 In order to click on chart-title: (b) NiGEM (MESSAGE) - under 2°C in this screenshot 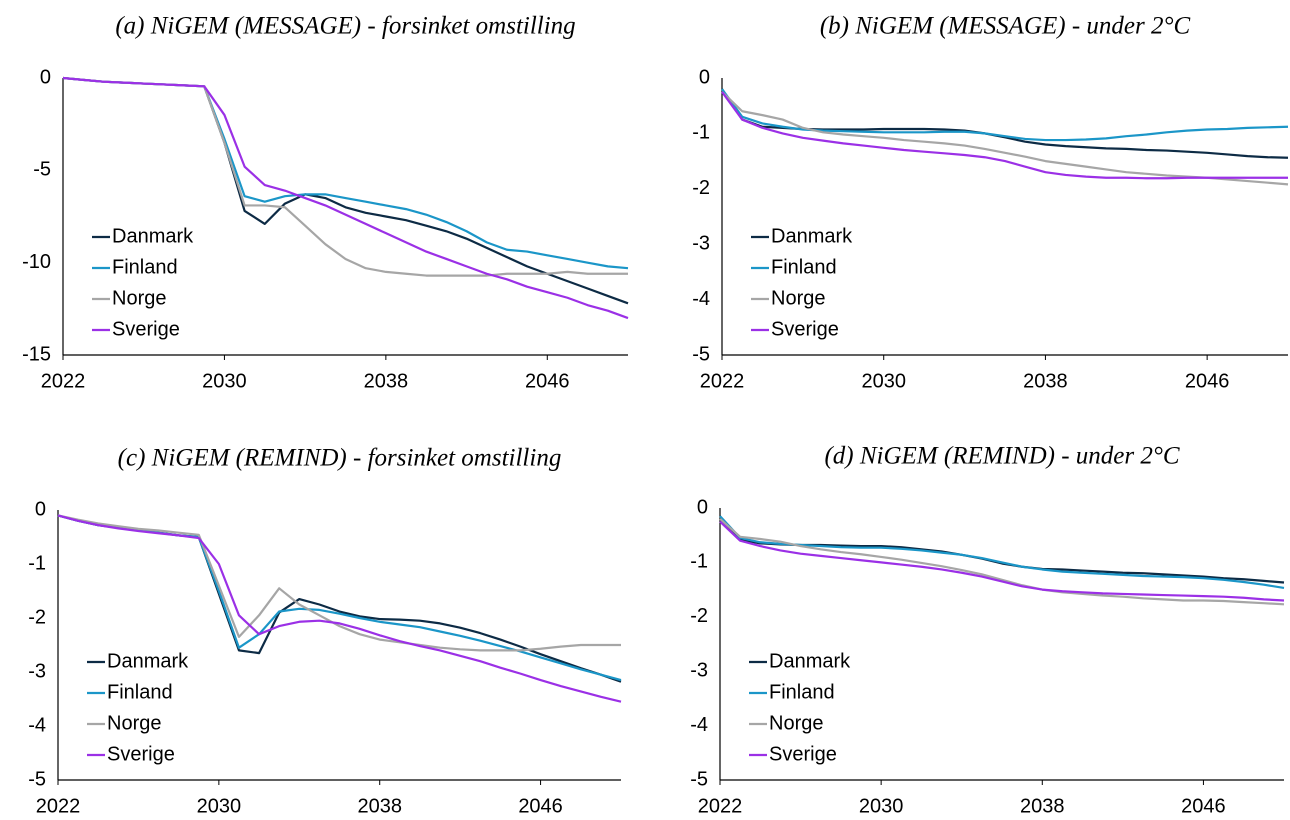, I will do `click(1005, 26)`.